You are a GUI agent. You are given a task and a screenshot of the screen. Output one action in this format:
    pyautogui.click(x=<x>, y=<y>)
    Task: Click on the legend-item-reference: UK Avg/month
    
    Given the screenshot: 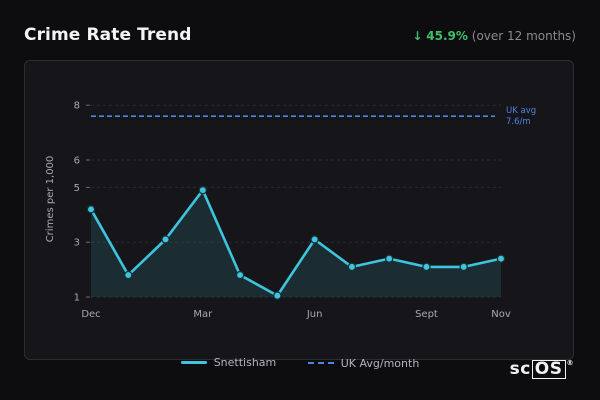 What is the action you would take?
    pyautogui.click(x=363, y=363)
    